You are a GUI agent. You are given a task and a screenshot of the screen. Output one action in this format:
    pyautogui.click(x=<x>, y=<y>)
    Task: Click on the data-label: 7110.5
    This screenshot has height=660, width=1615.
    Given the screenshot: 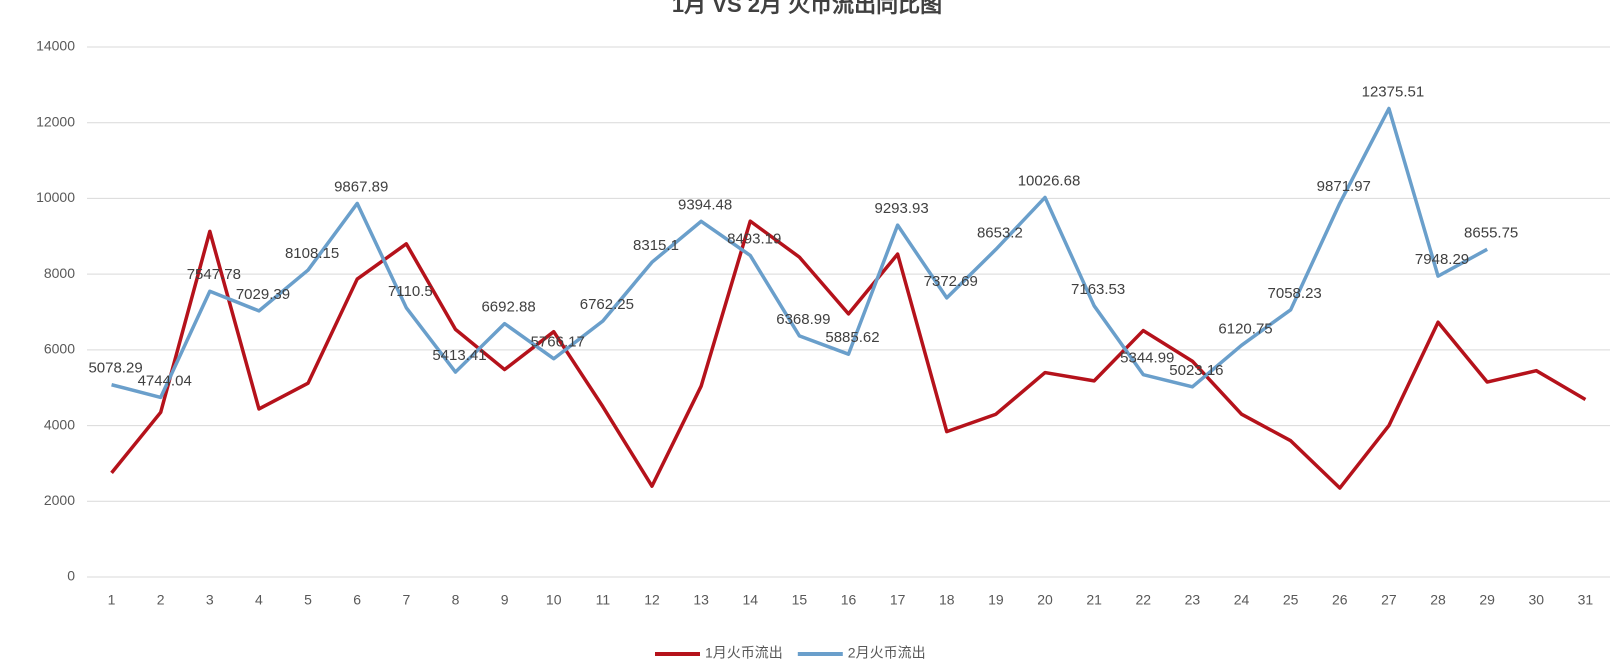 What is the action you would take?
    pyautogui.click(x=410, y=291)
    